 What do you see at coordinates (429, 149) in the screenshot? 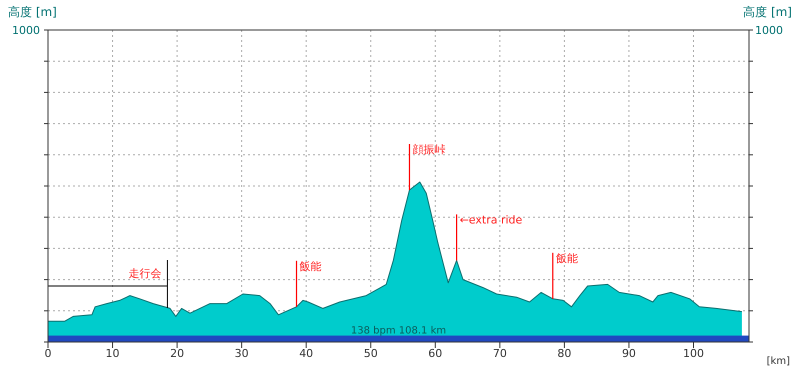
I see `annotation: 顔振峠` at bounding box center [429, 149].